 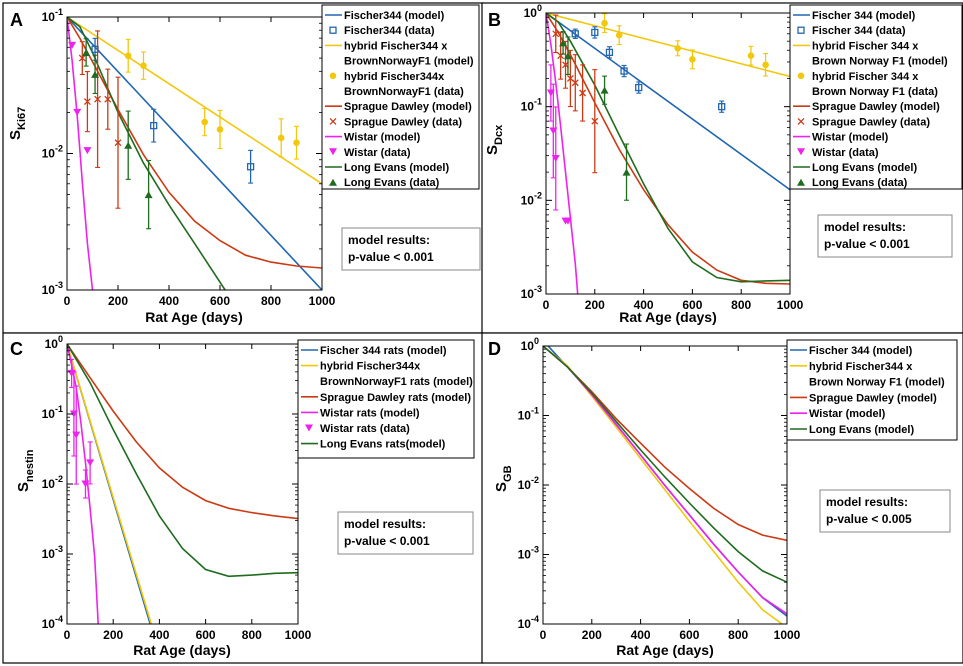 What do you see at coordinates (403, 122) in the screenshot?
I see `legend-entry: Sprague Dawley (data)` at bounding box center [403, 122].